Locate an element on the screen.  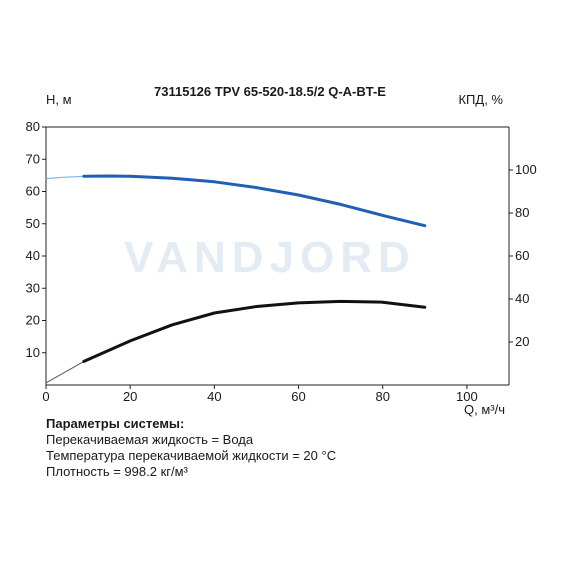
y-right-tick-label: 60 is located at coordinates (522, 255).